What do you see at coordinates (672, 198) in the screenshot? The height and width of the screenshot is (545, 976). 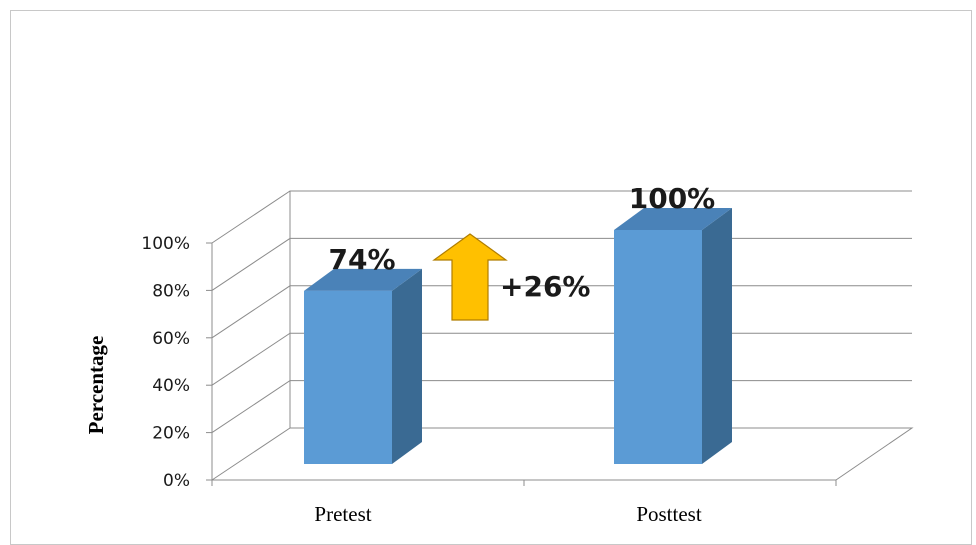 I see `data-label: 100%` at bounding box center [672, 198].